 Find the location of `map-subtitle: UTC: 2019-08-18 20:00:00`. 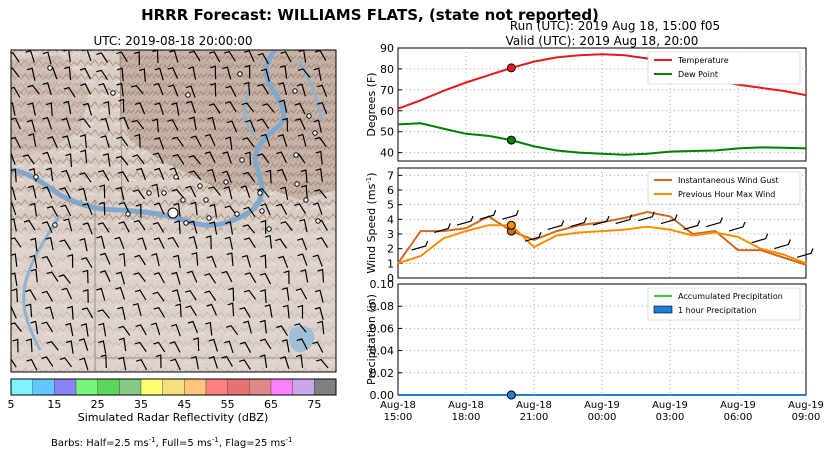

map-subtitle: UTC: 2019-08-18 20:00:00 is located at coordinates (172, 41).